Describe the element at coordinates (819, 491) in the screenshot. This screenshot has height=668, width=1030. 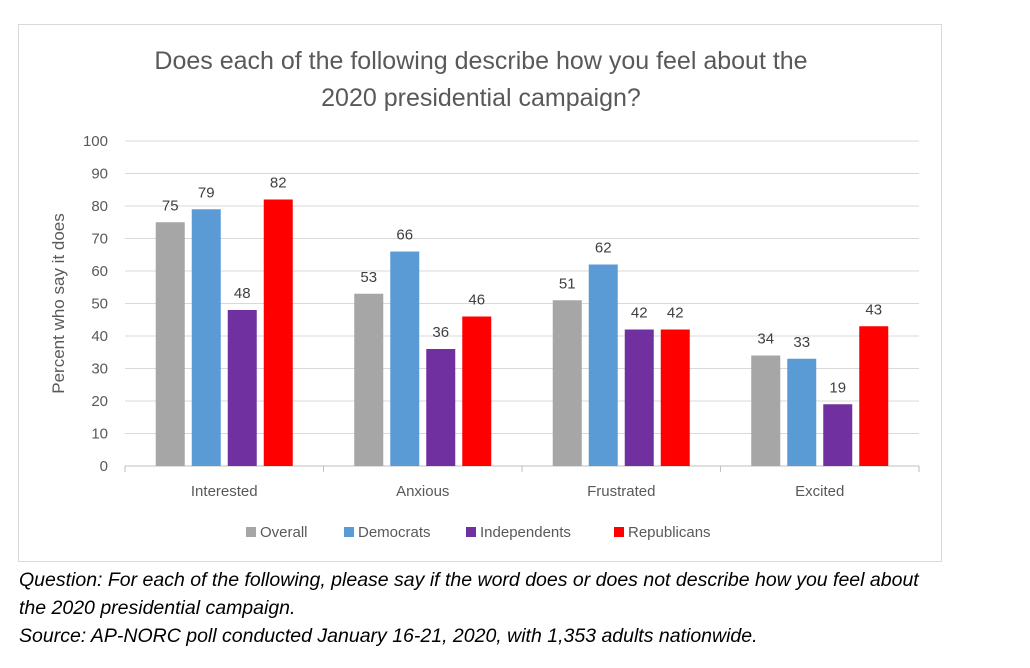
I see `x-category-label: Excited` at that location.